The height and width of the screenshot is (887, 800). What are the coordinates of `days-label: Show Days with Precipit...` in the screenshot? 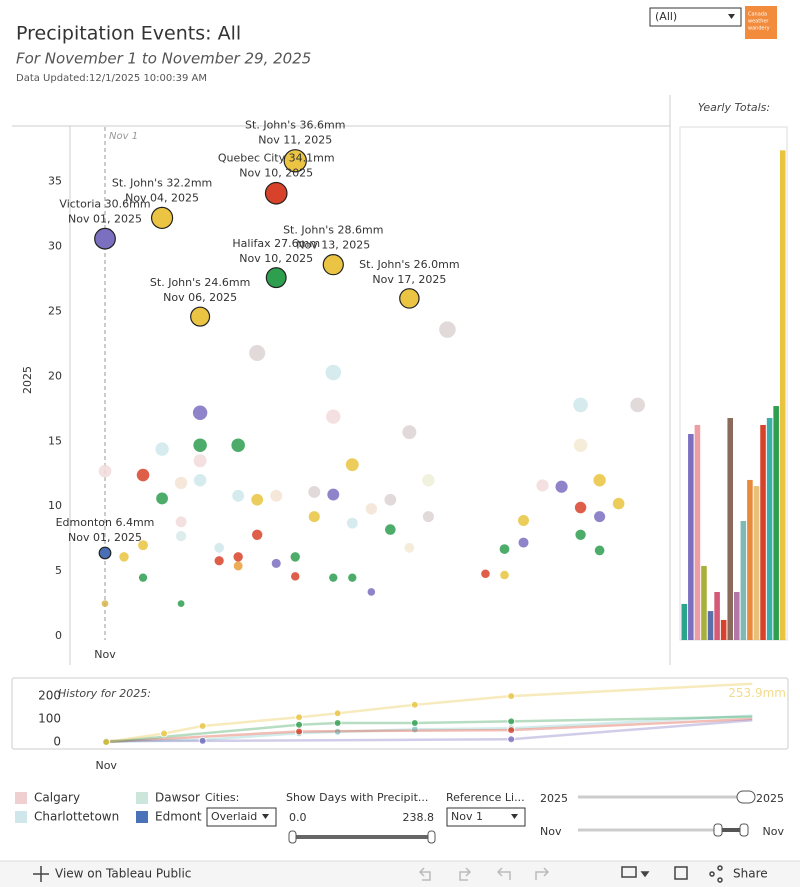 It's located at (357, 797).